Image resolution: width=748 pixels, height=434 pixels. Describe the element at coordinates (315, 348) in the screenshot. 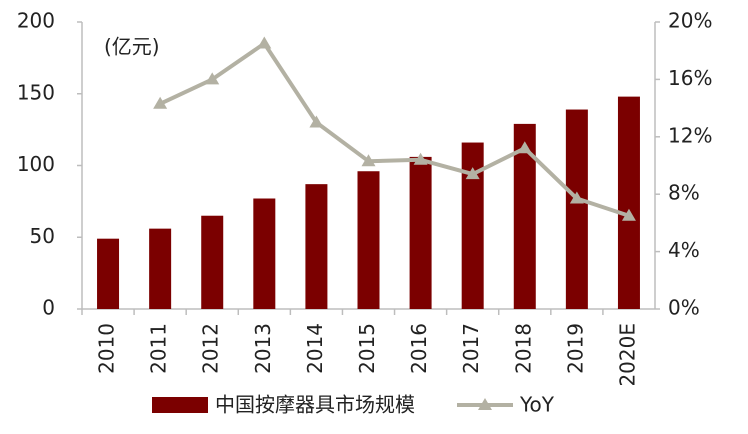

I see `x-tick-label: 2014` at that location.